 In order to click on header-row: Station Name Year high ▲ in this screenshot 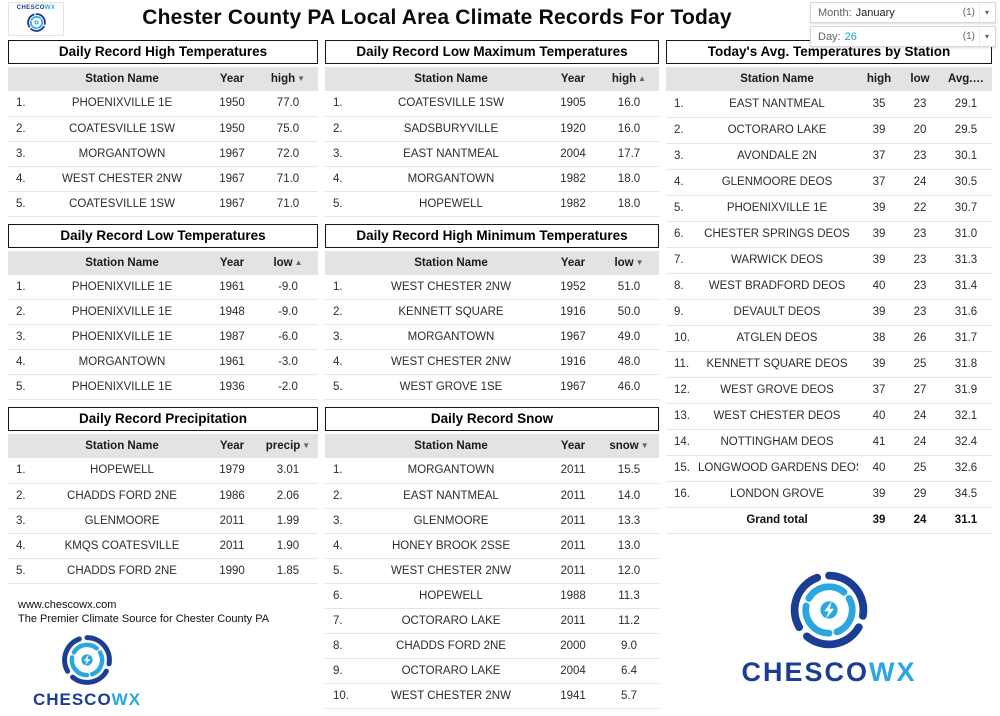, I will do `click(492, 79)`.